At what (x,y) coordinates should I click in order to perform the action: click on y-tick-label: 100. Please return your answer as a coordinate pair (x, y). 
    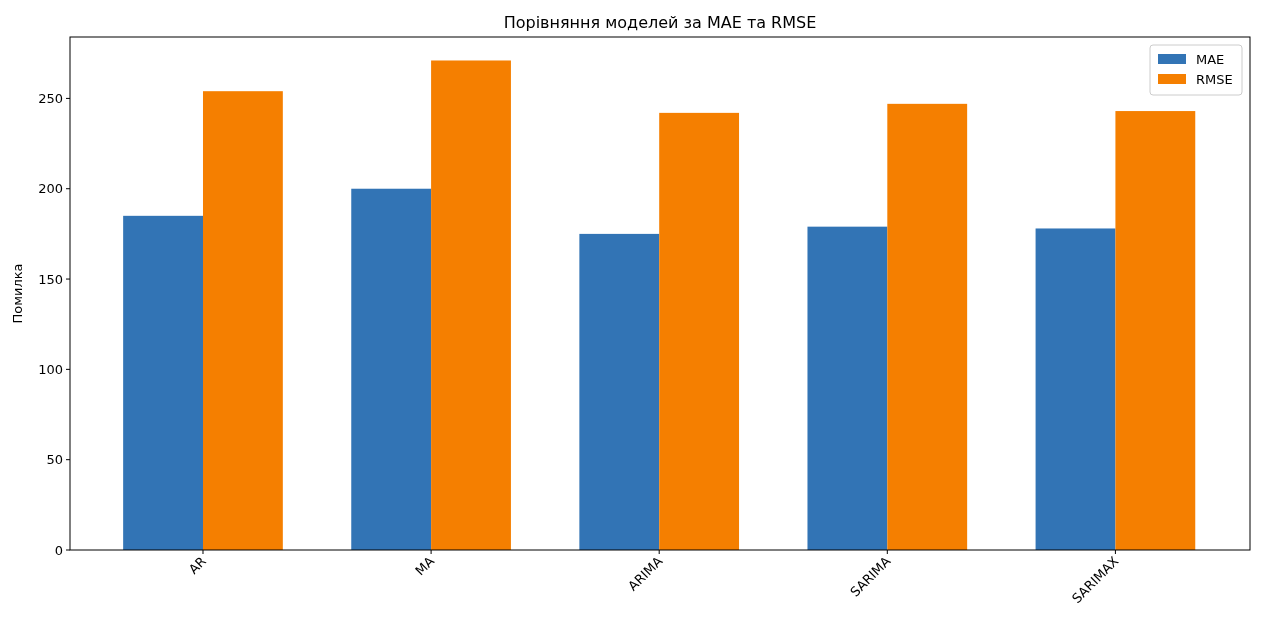
    Looking at the image, I should click on (50, 369).